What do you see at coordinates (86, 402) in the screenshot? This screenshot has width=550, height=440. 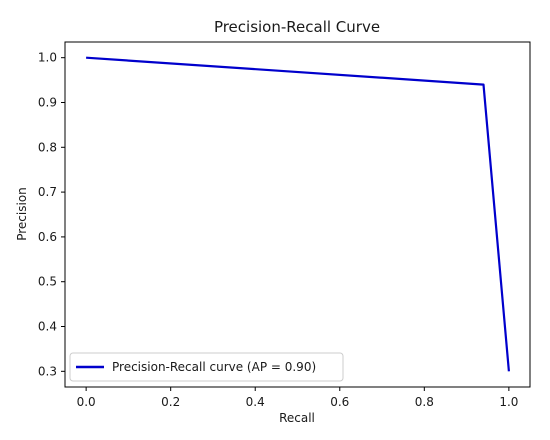 I see `x-tick-label: 0.0` at bounding box center [86, 402].